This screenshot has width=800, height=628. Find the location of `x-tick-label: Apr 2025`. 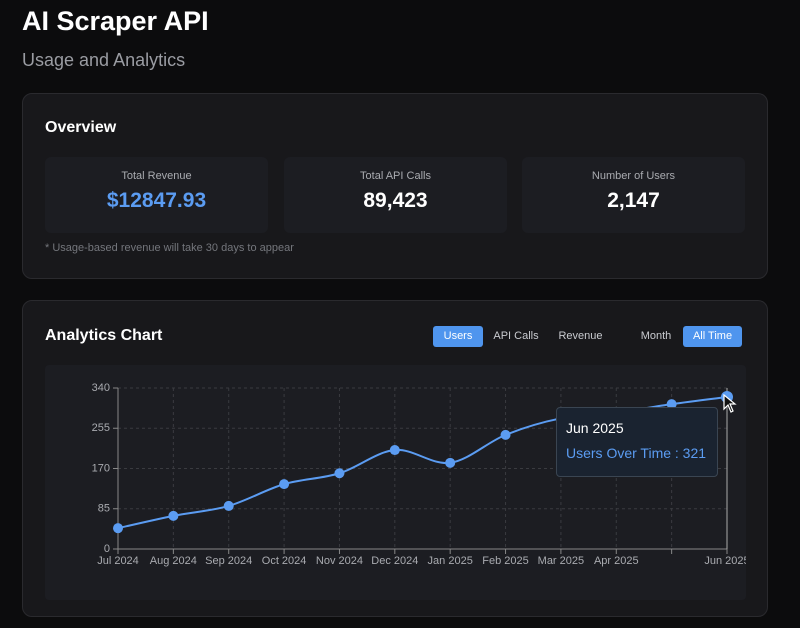

x-tick-label: Apr 2025 is located at coordinates (616, 561).